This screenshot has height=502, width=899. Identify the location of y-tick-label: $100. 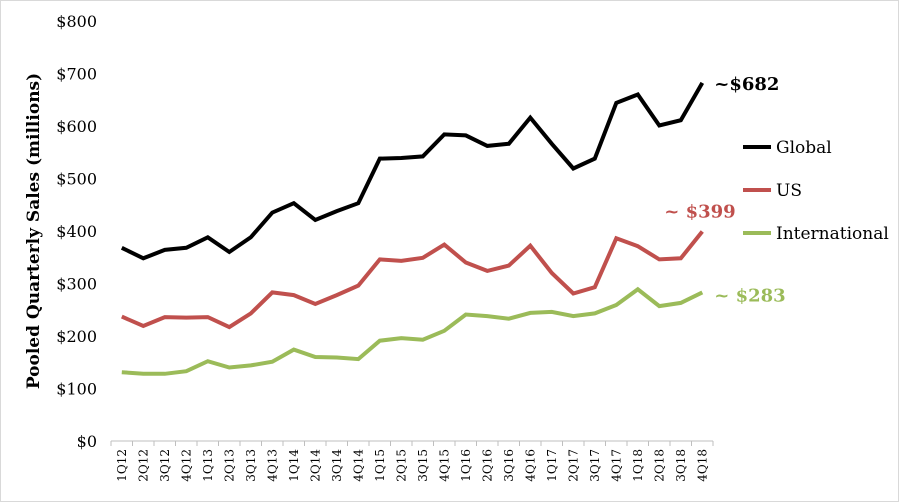
(76, 389).